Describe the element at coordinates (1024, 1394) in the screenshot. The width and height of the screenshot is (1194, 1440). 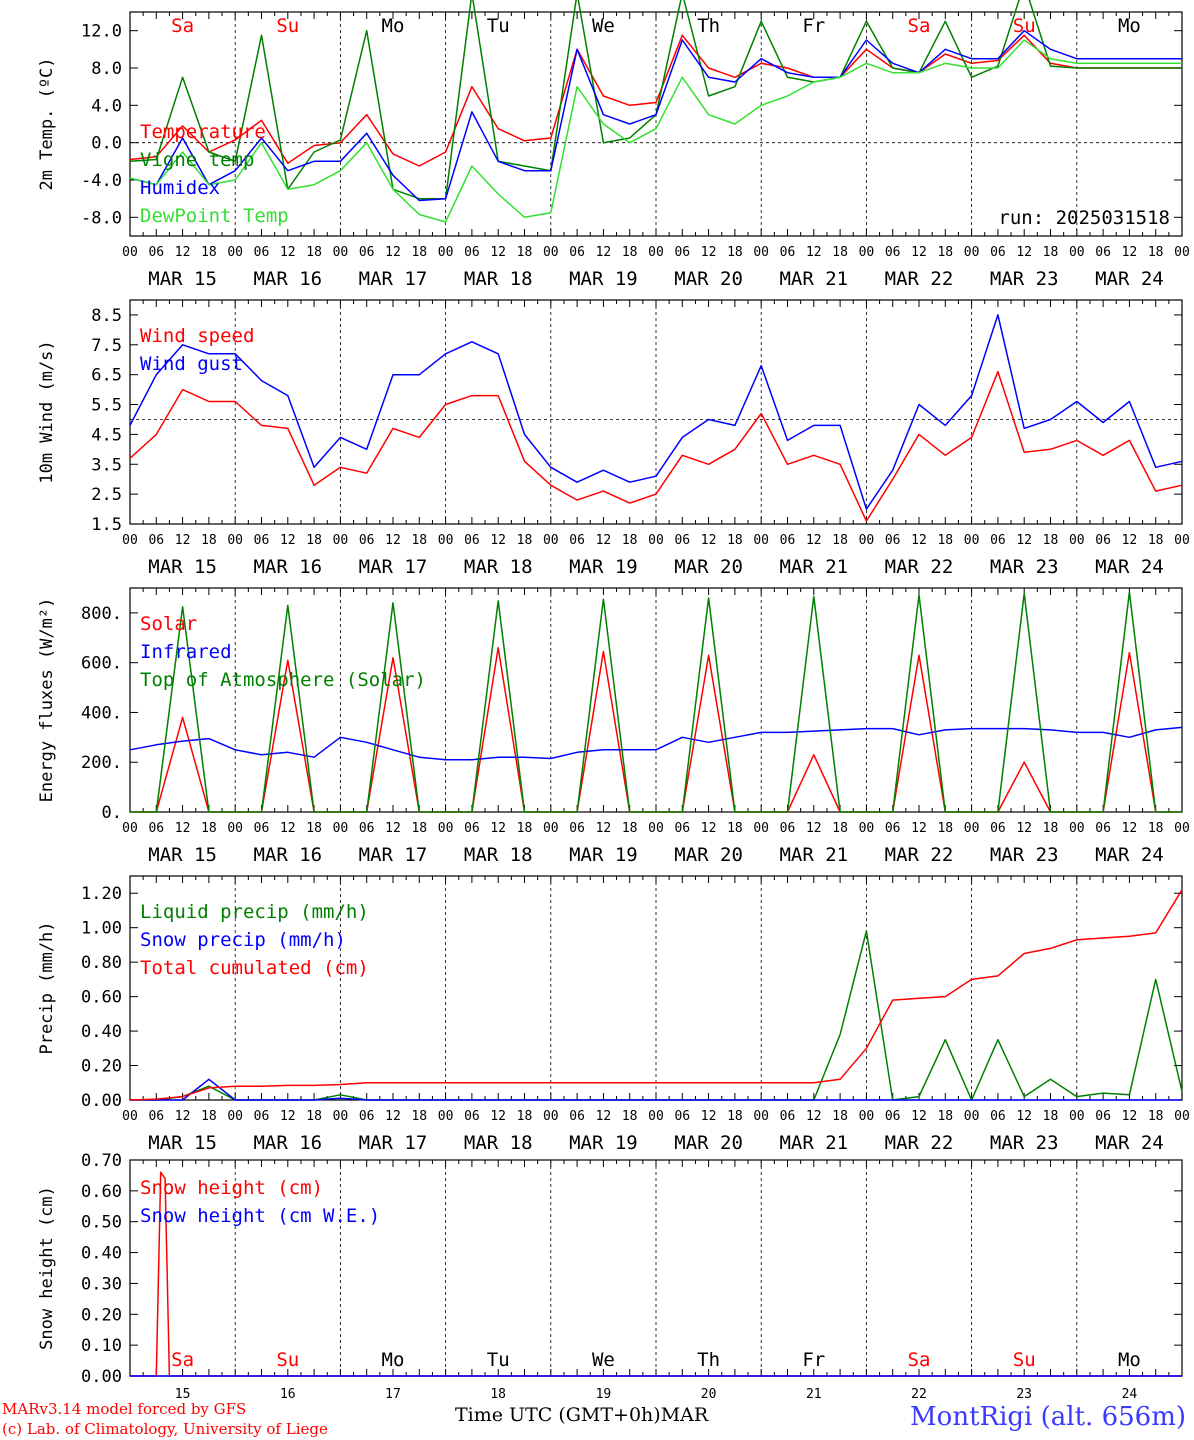
I see `day-number-label: 23` at that location.